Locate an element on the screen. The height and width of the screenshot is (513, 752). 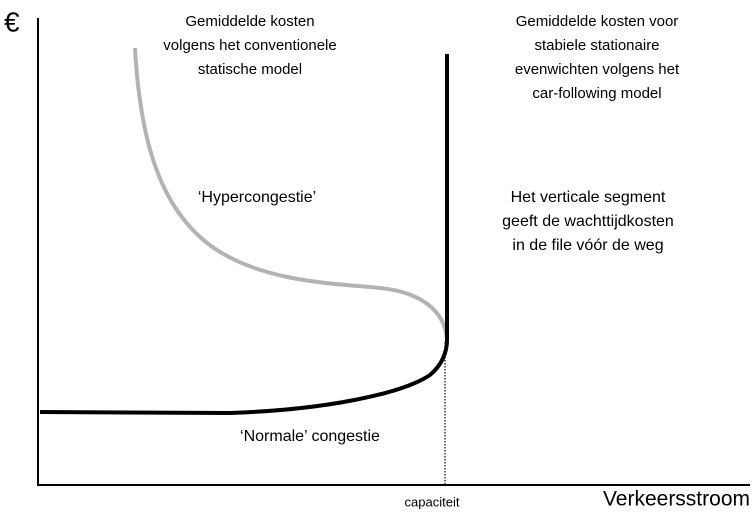
annotation-line: in de file vóór de weg is located at coordinates (587, 245).